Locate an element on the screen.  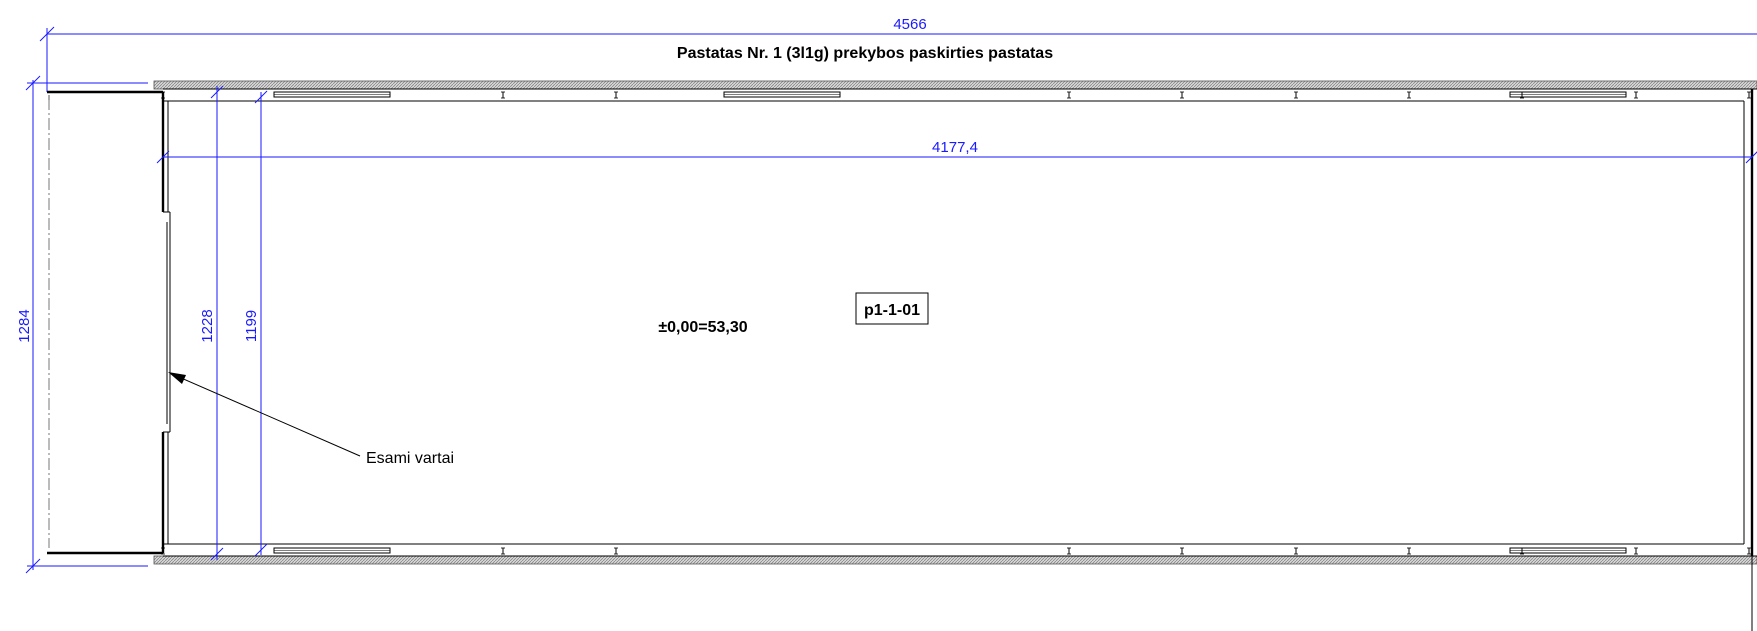
room-tag-label: p1-1-01 is located at coordinates (892, 310).